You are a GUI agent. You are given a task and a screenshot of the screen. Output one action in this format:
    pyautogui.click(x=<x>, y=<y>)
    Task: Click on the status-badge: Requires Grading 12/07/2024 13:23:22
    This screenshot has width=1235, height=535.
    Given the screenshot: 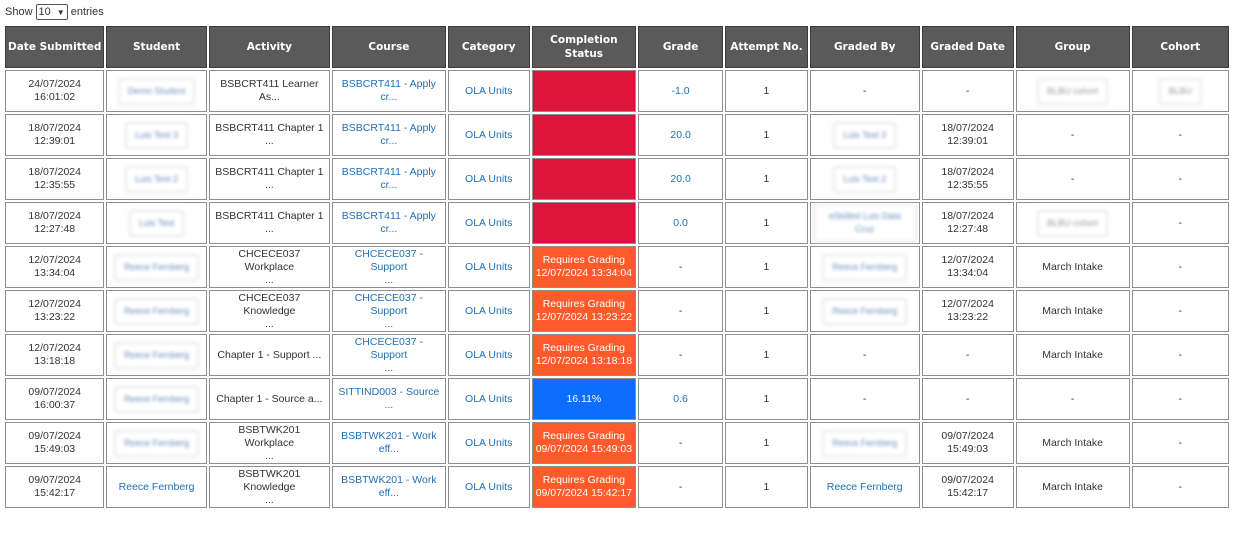 What is the action you would take?
    pyautogui.click(x=584, y=311)
    